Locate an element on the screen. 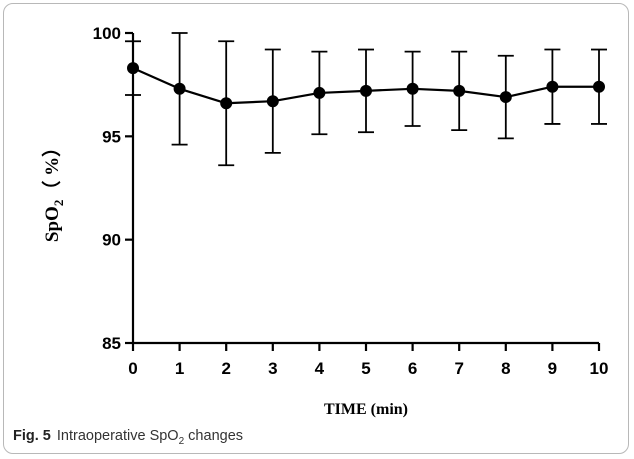 The height and width of the screenshot is (459, 634). y-axis-title-sub: 2 is located at coordinates (58, 203).